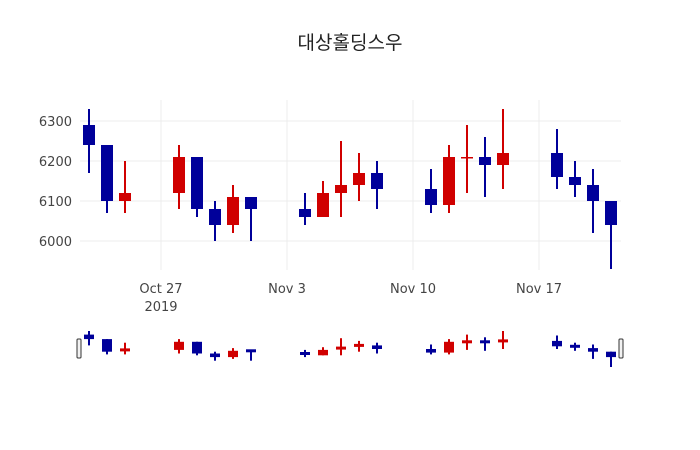  What do you see at coordinates (79, 348) in the screenshot?
I see `range-slider-left-handle` at bounding box center [79, 348].